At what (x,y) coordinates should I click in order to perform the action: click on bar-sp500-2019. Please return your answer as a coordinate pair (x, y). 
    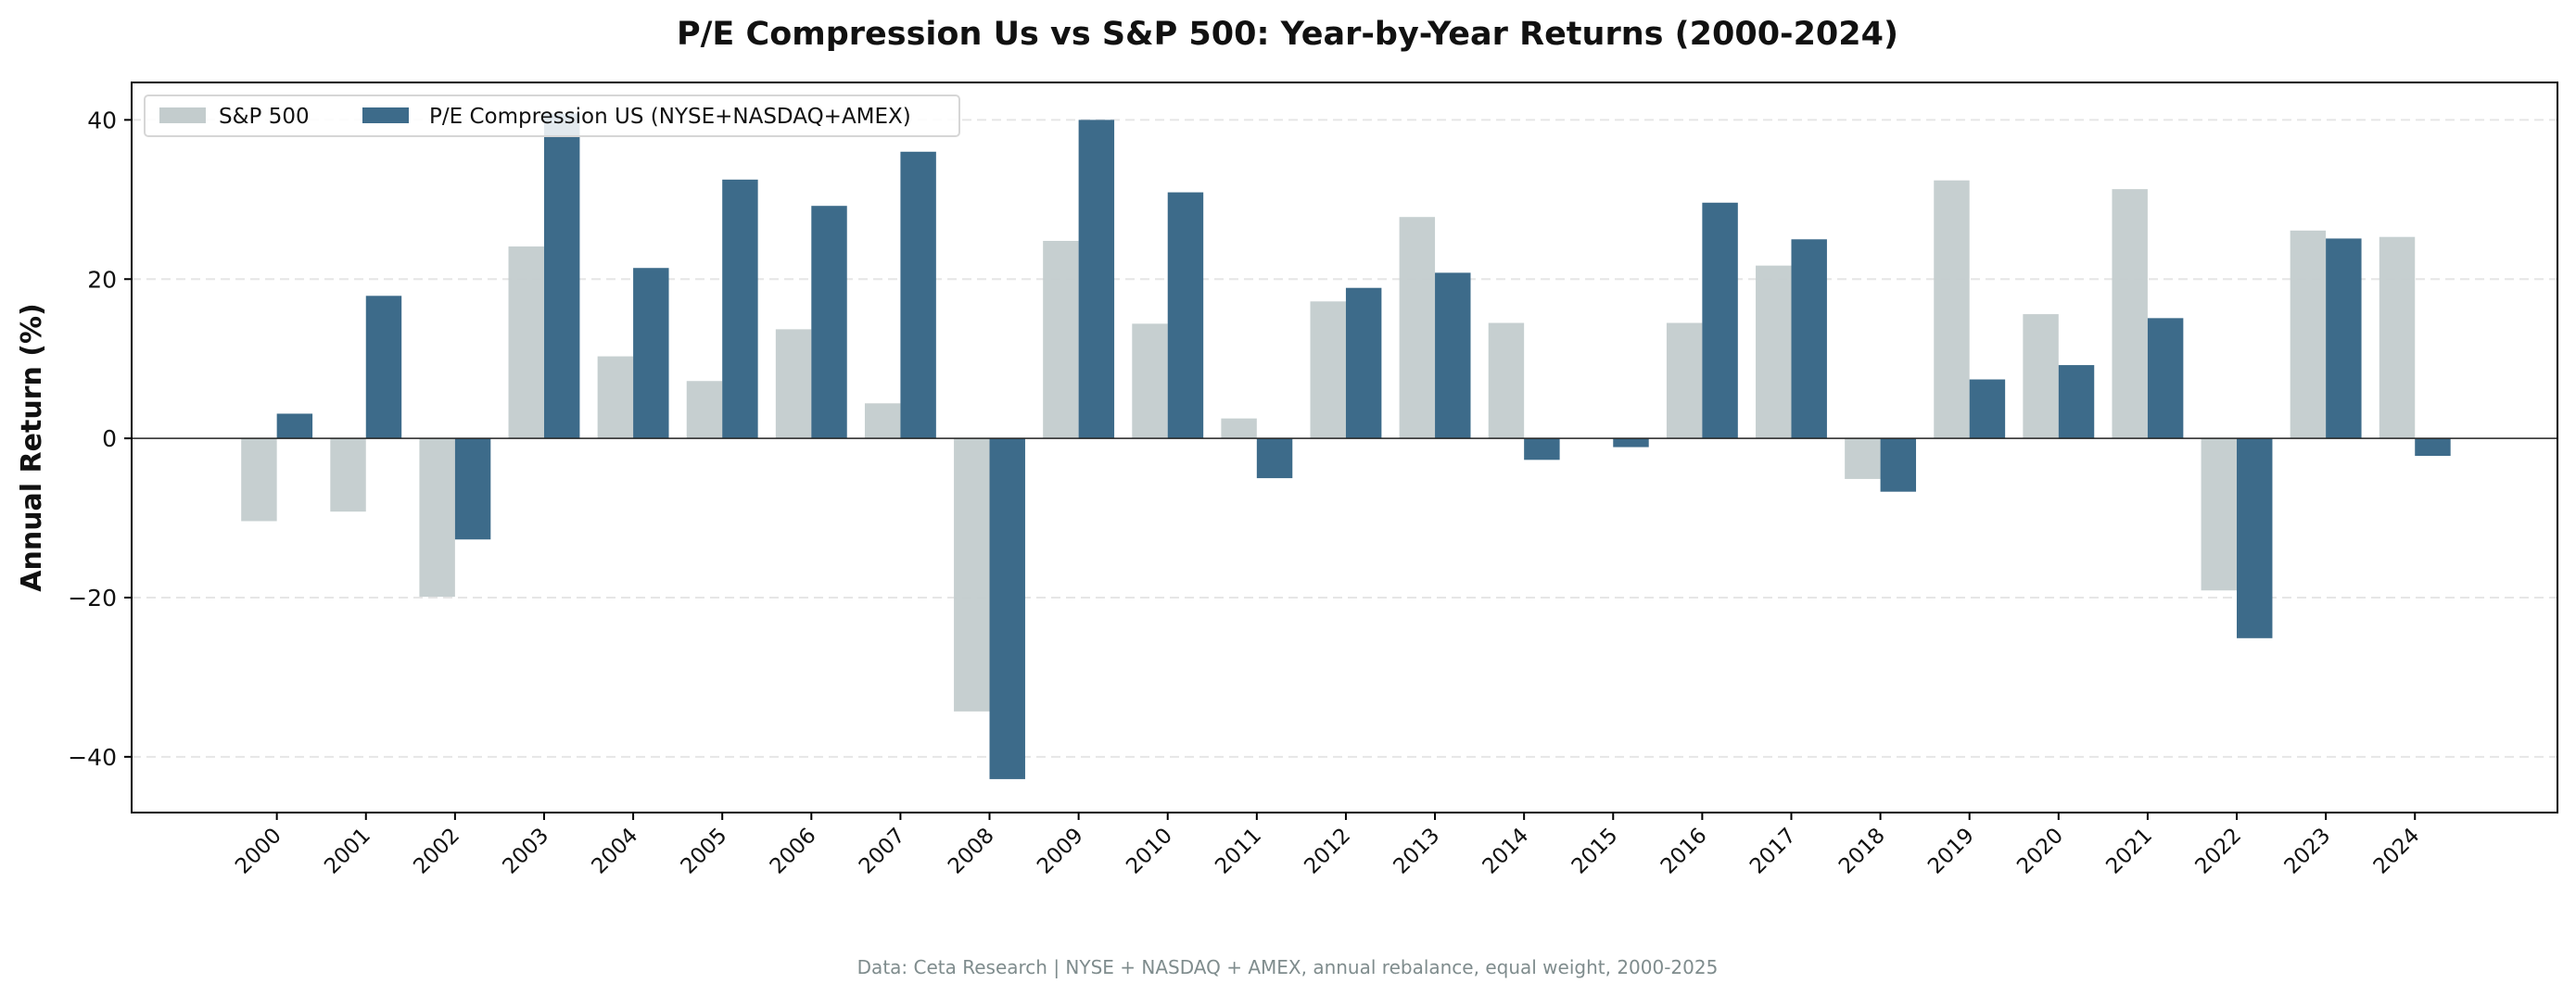
    Looking at the image, I should click on (1952, 309).